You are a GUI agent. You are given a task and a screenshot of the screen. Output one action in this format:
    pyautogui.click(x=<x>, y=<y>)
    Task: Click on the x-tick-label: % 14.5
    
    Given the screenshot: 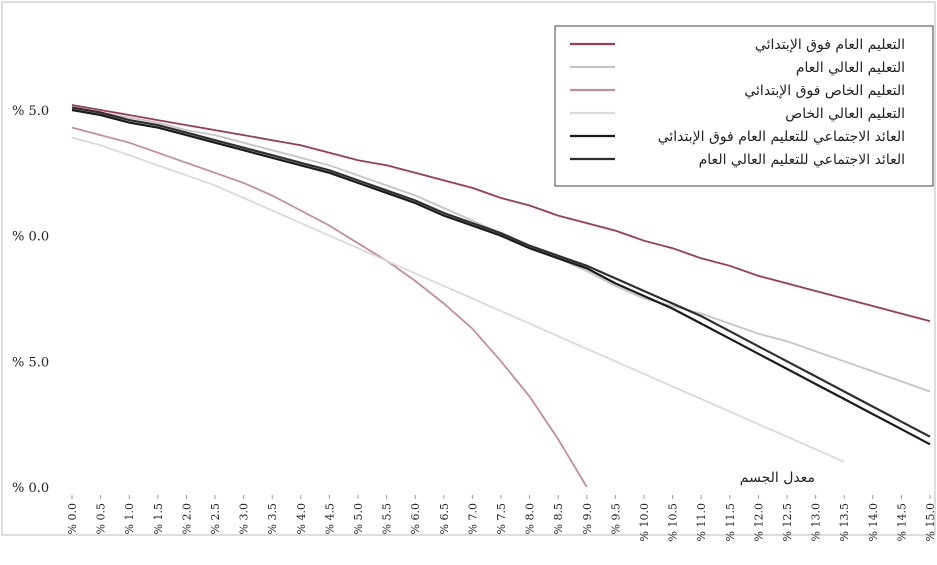 What is the action you would take?
    pyautogui.click(x=901, y=522)
    